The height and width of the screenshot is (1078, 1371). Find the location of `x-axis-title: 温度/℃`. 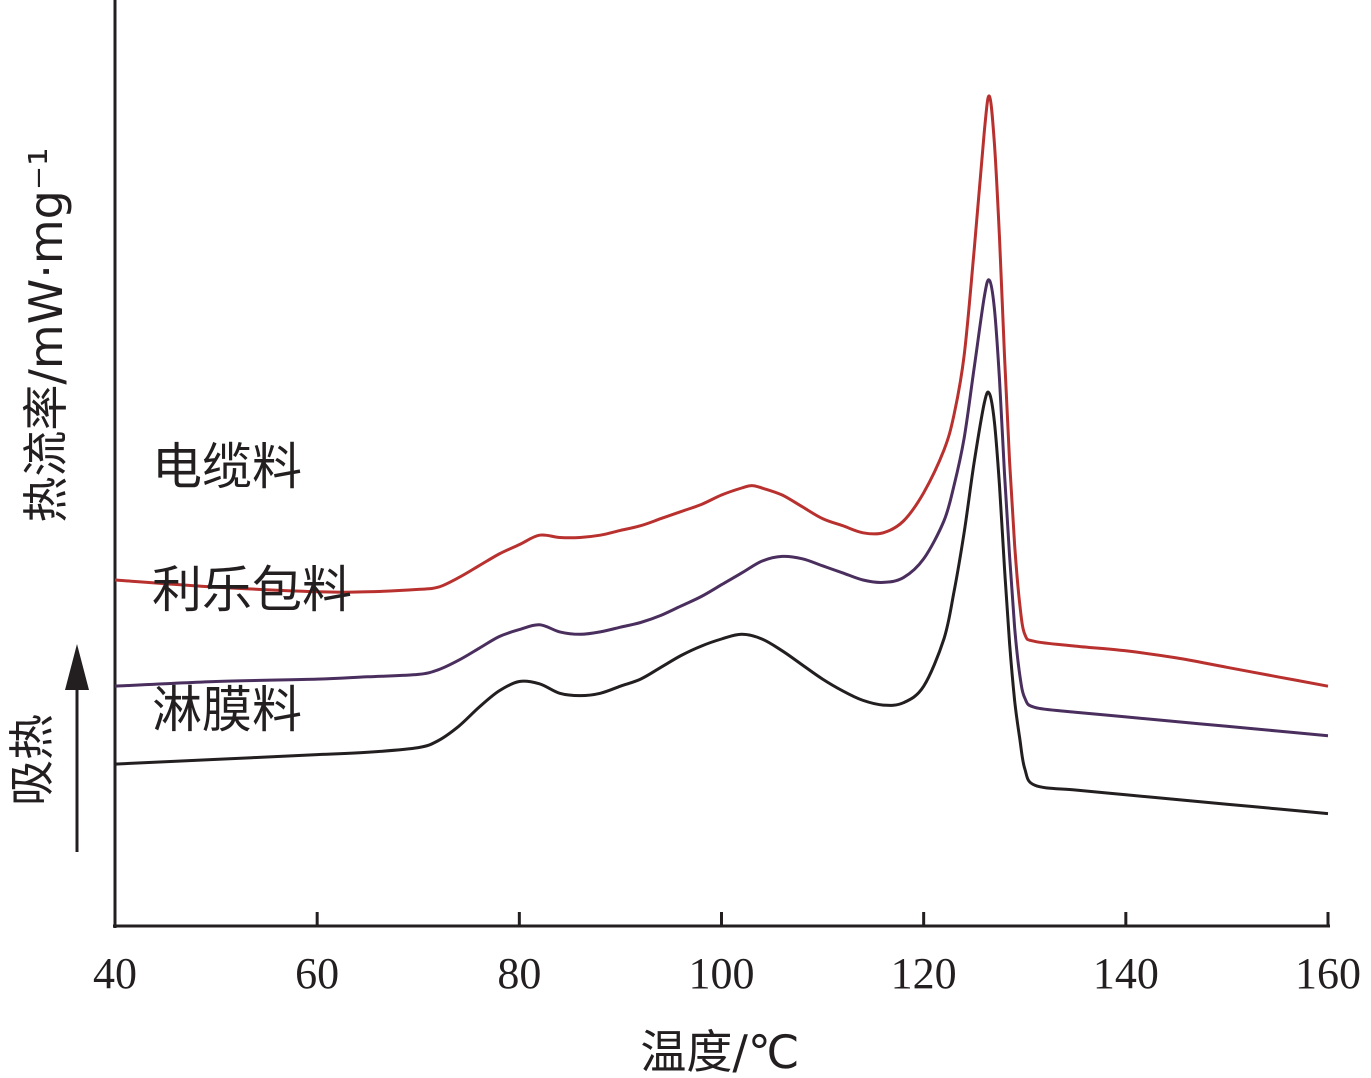

x-axis-title: 温度/℃ is located at coordinates (719, 1051).